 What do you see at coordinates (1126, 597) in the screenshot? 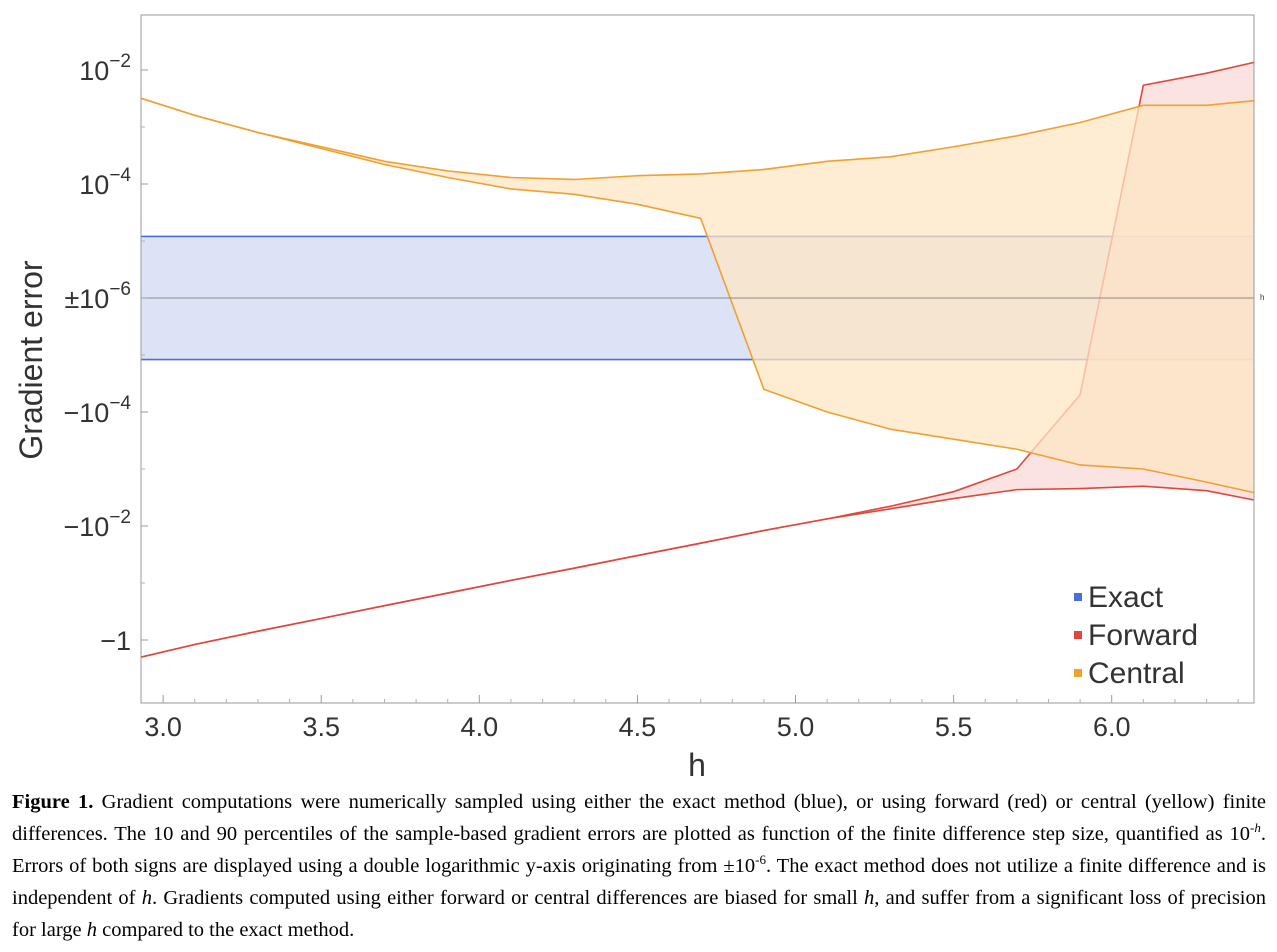
I see `exact-legend-label: Exact` at bounding box center [1126, 597].